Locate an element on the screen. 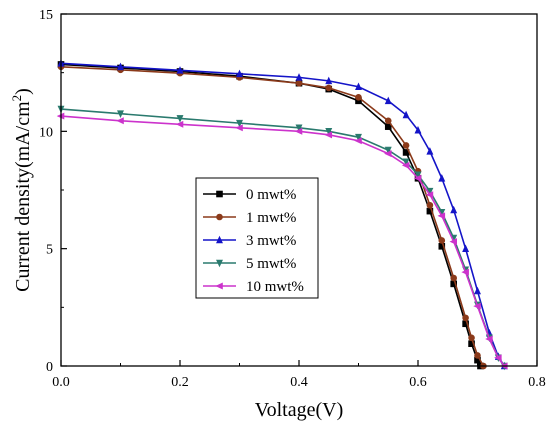 The width and height of the screenshot is (550, 427). x-tick-label: 0.6 is located at coordinates (418, 382).